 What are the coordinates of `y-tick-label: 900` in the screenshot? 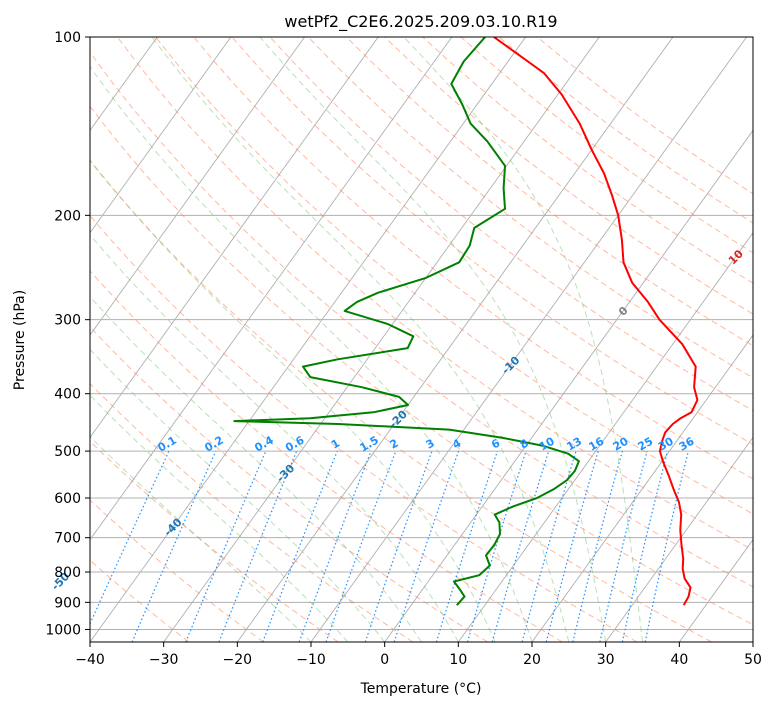 It's located at (67, 603).